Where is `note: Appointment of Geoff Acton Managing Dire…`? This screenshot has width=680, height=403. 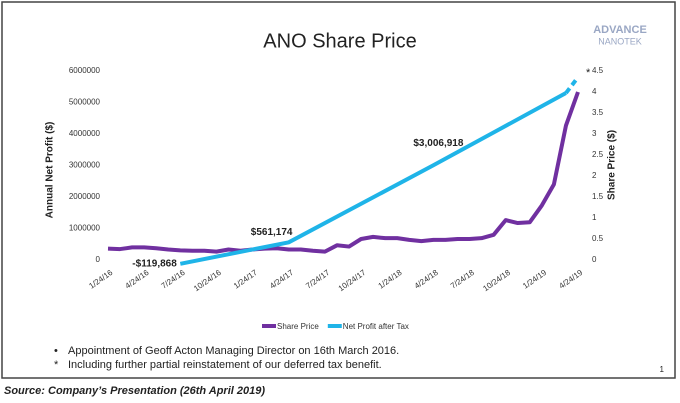 note: Appointment of Geoff Acton Managing Dire… is located at coordinates (233, 351).